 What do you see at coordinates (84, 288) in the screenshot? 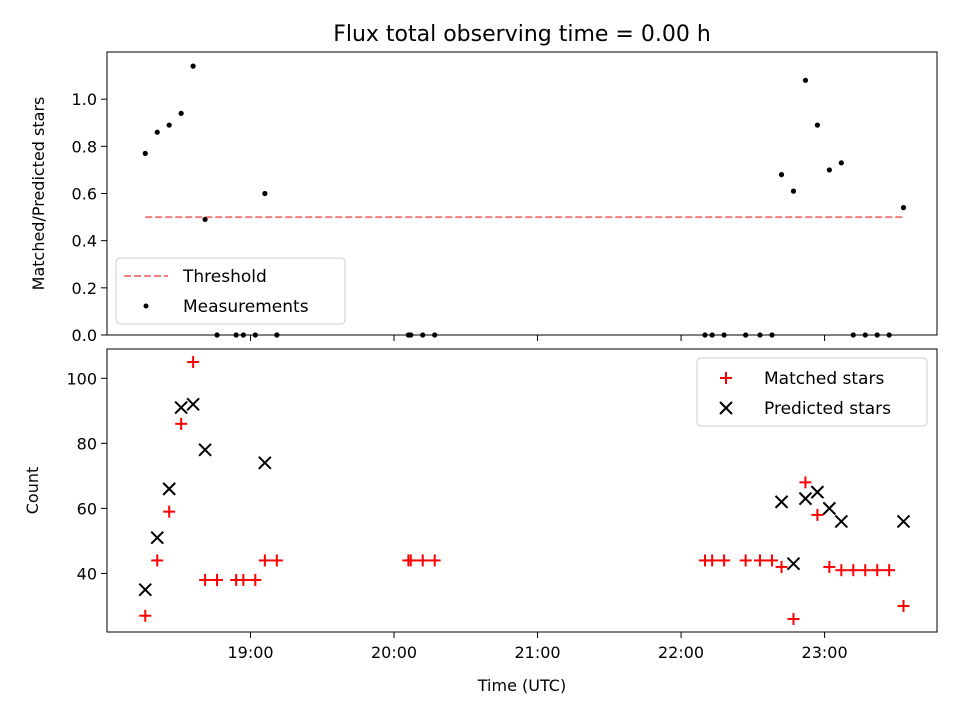
I see `top-y-tick-label: 0.2` at bounding box center [84, 288].